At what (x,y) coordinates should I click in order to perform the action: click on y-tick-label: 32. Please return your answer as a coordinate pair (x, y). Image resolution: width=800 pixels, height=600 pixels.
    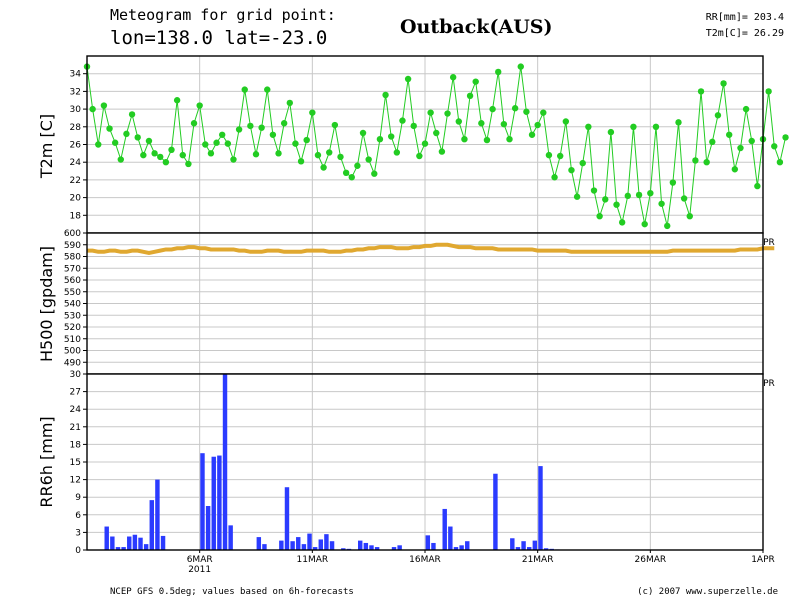
    Looking at the image, I should click on (75, 92).